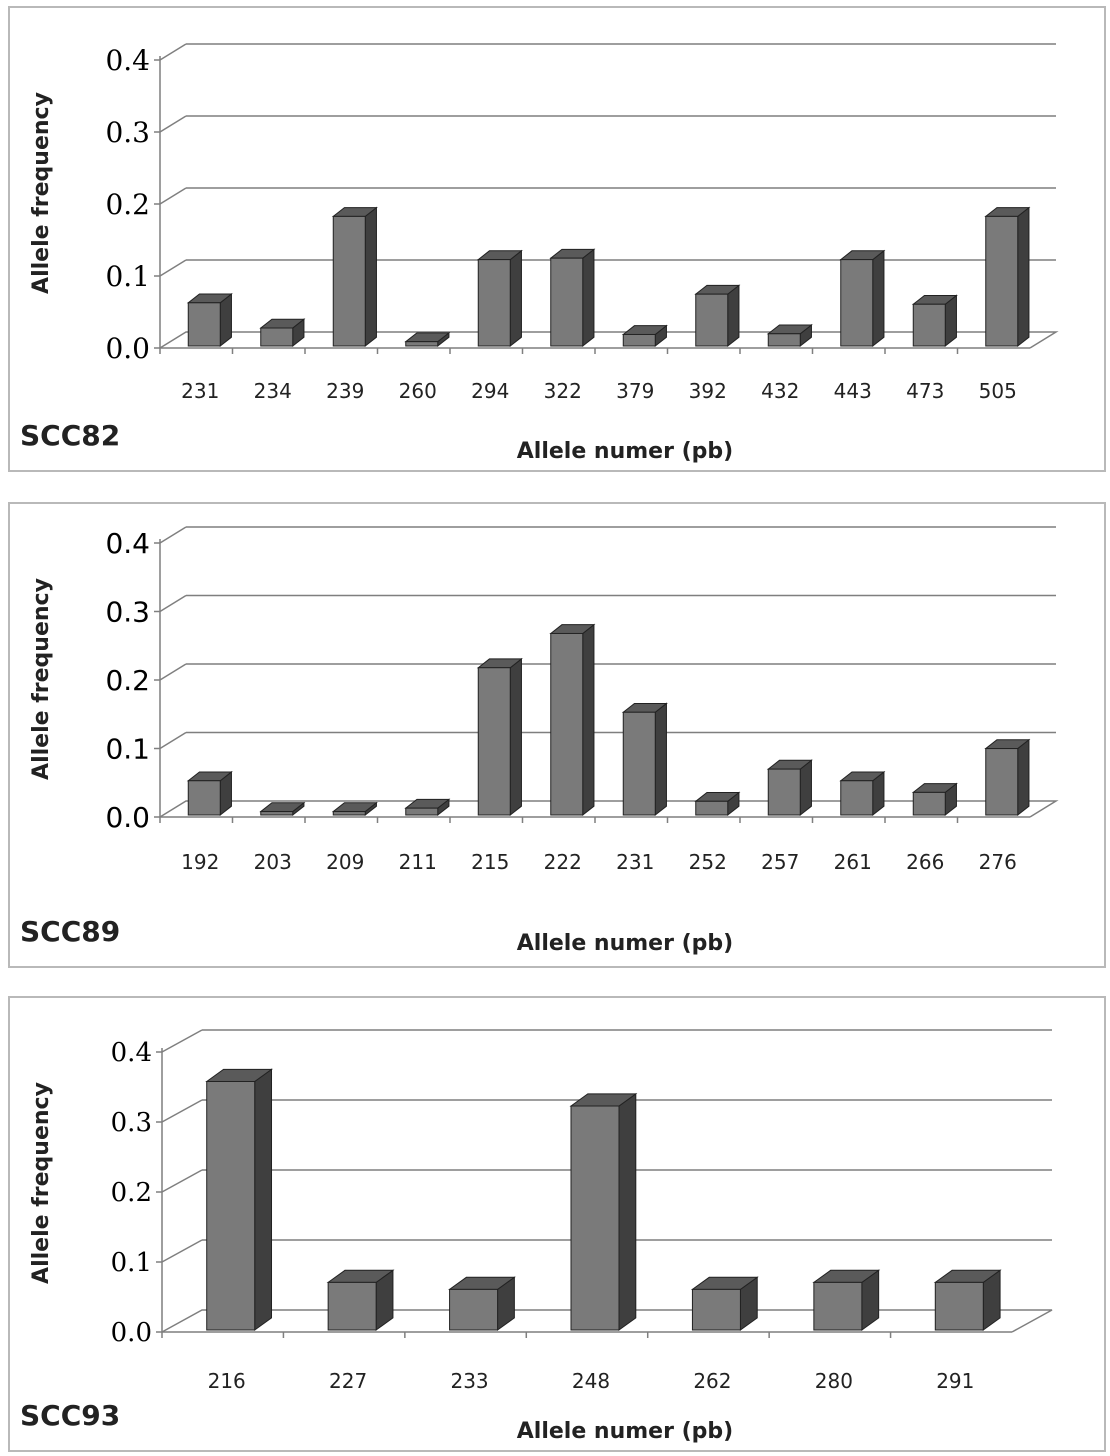 The height and width of the screenshot is (1456, 1110). I want to click on x-tick-label: 505, so click(998, 391).